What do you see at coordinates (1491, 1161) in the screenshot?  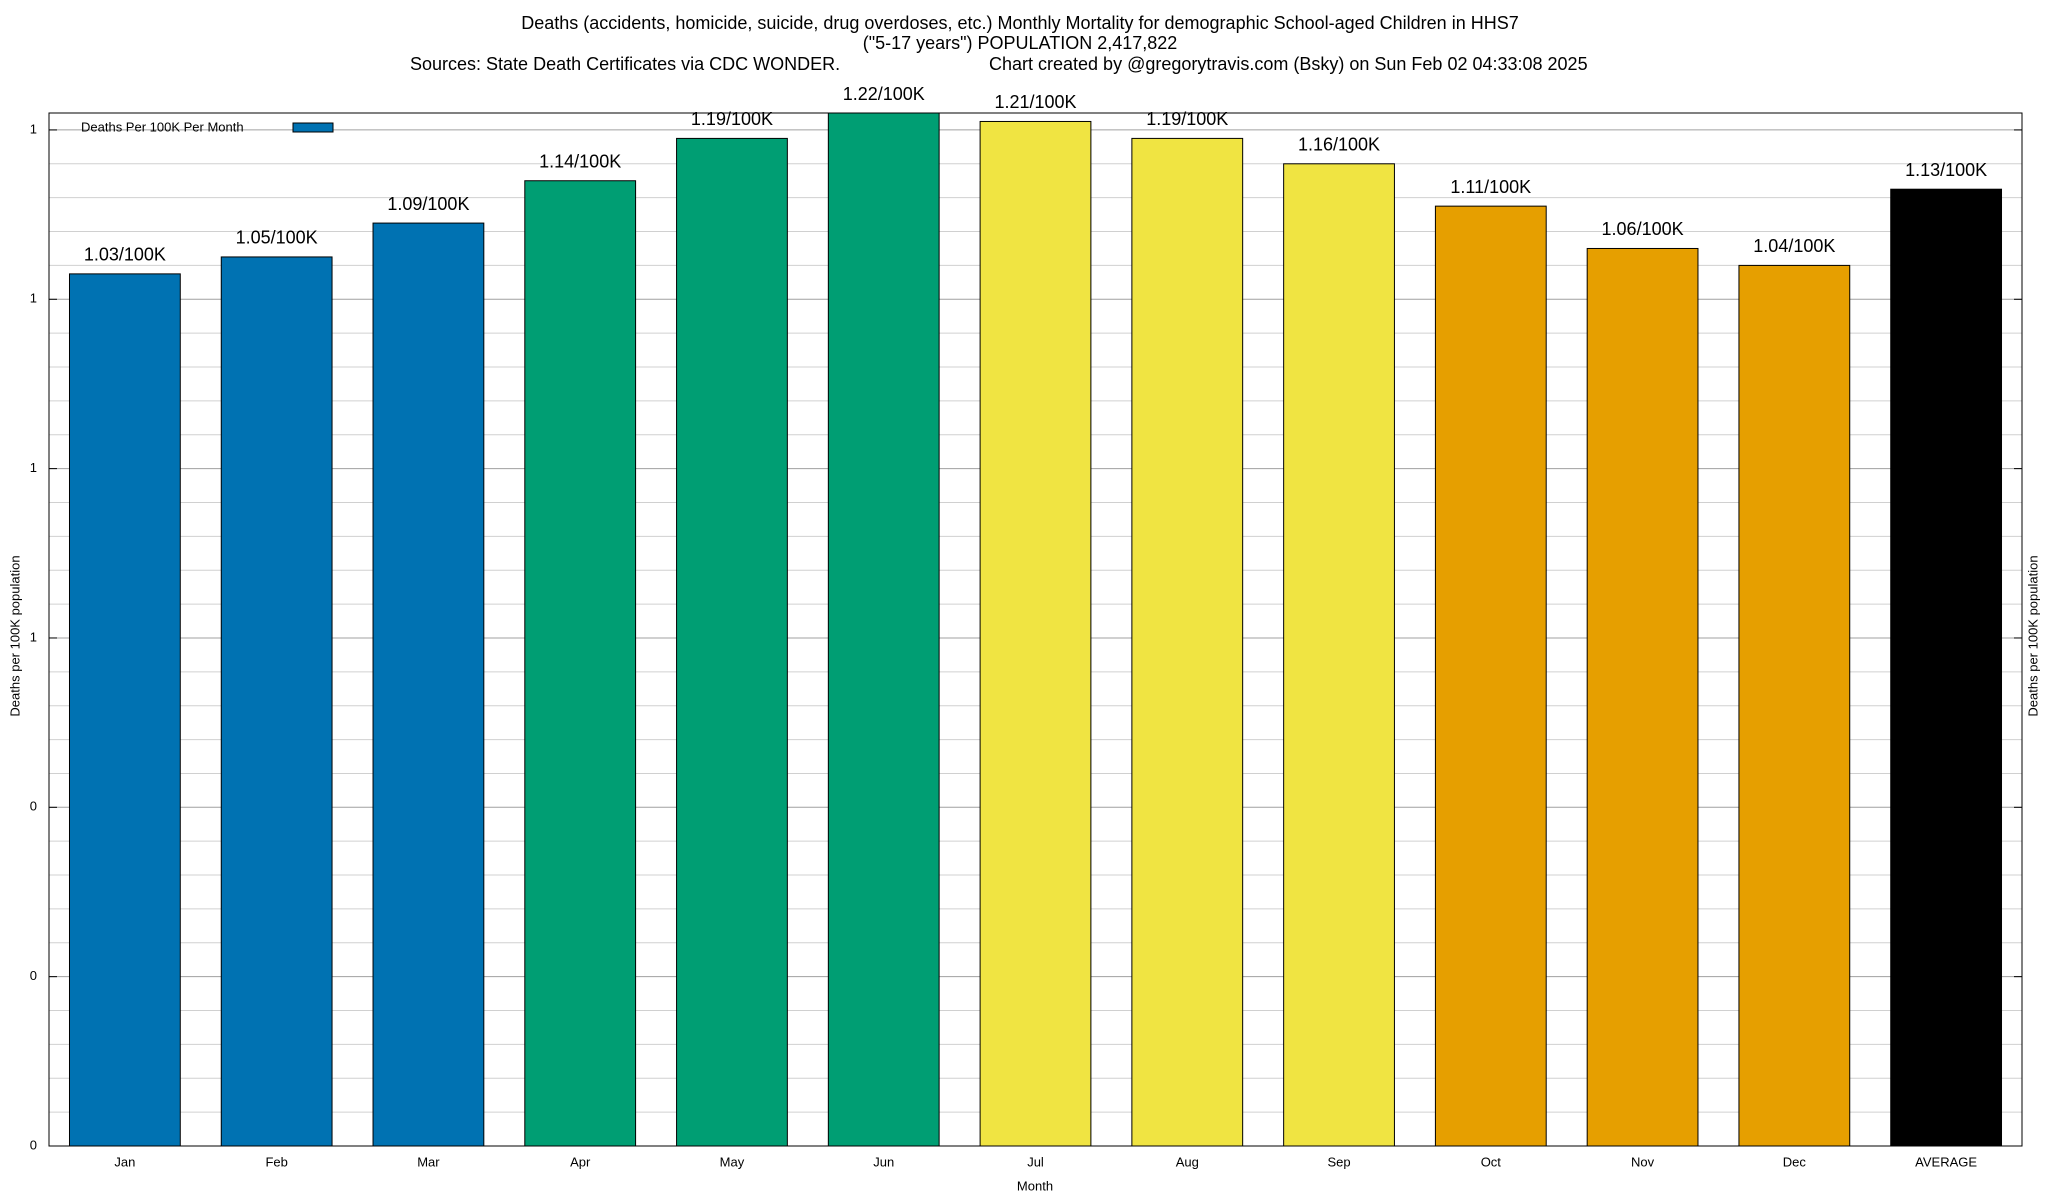 I see `x-tick-label: Oct` at bounding box center [1491, 1161].